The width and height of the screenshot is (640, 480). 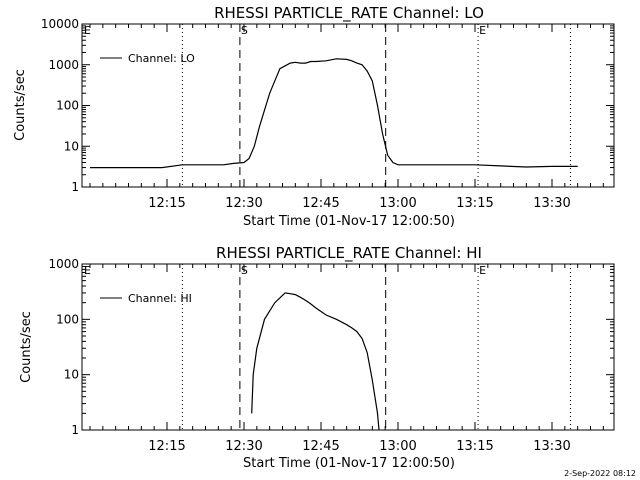 What do you see at coordinates (349, 13) in the screenshot?
I see `chart-title: RHESSI PARTICLE_RATE Channel: LO` at bounding box center [349, 13].